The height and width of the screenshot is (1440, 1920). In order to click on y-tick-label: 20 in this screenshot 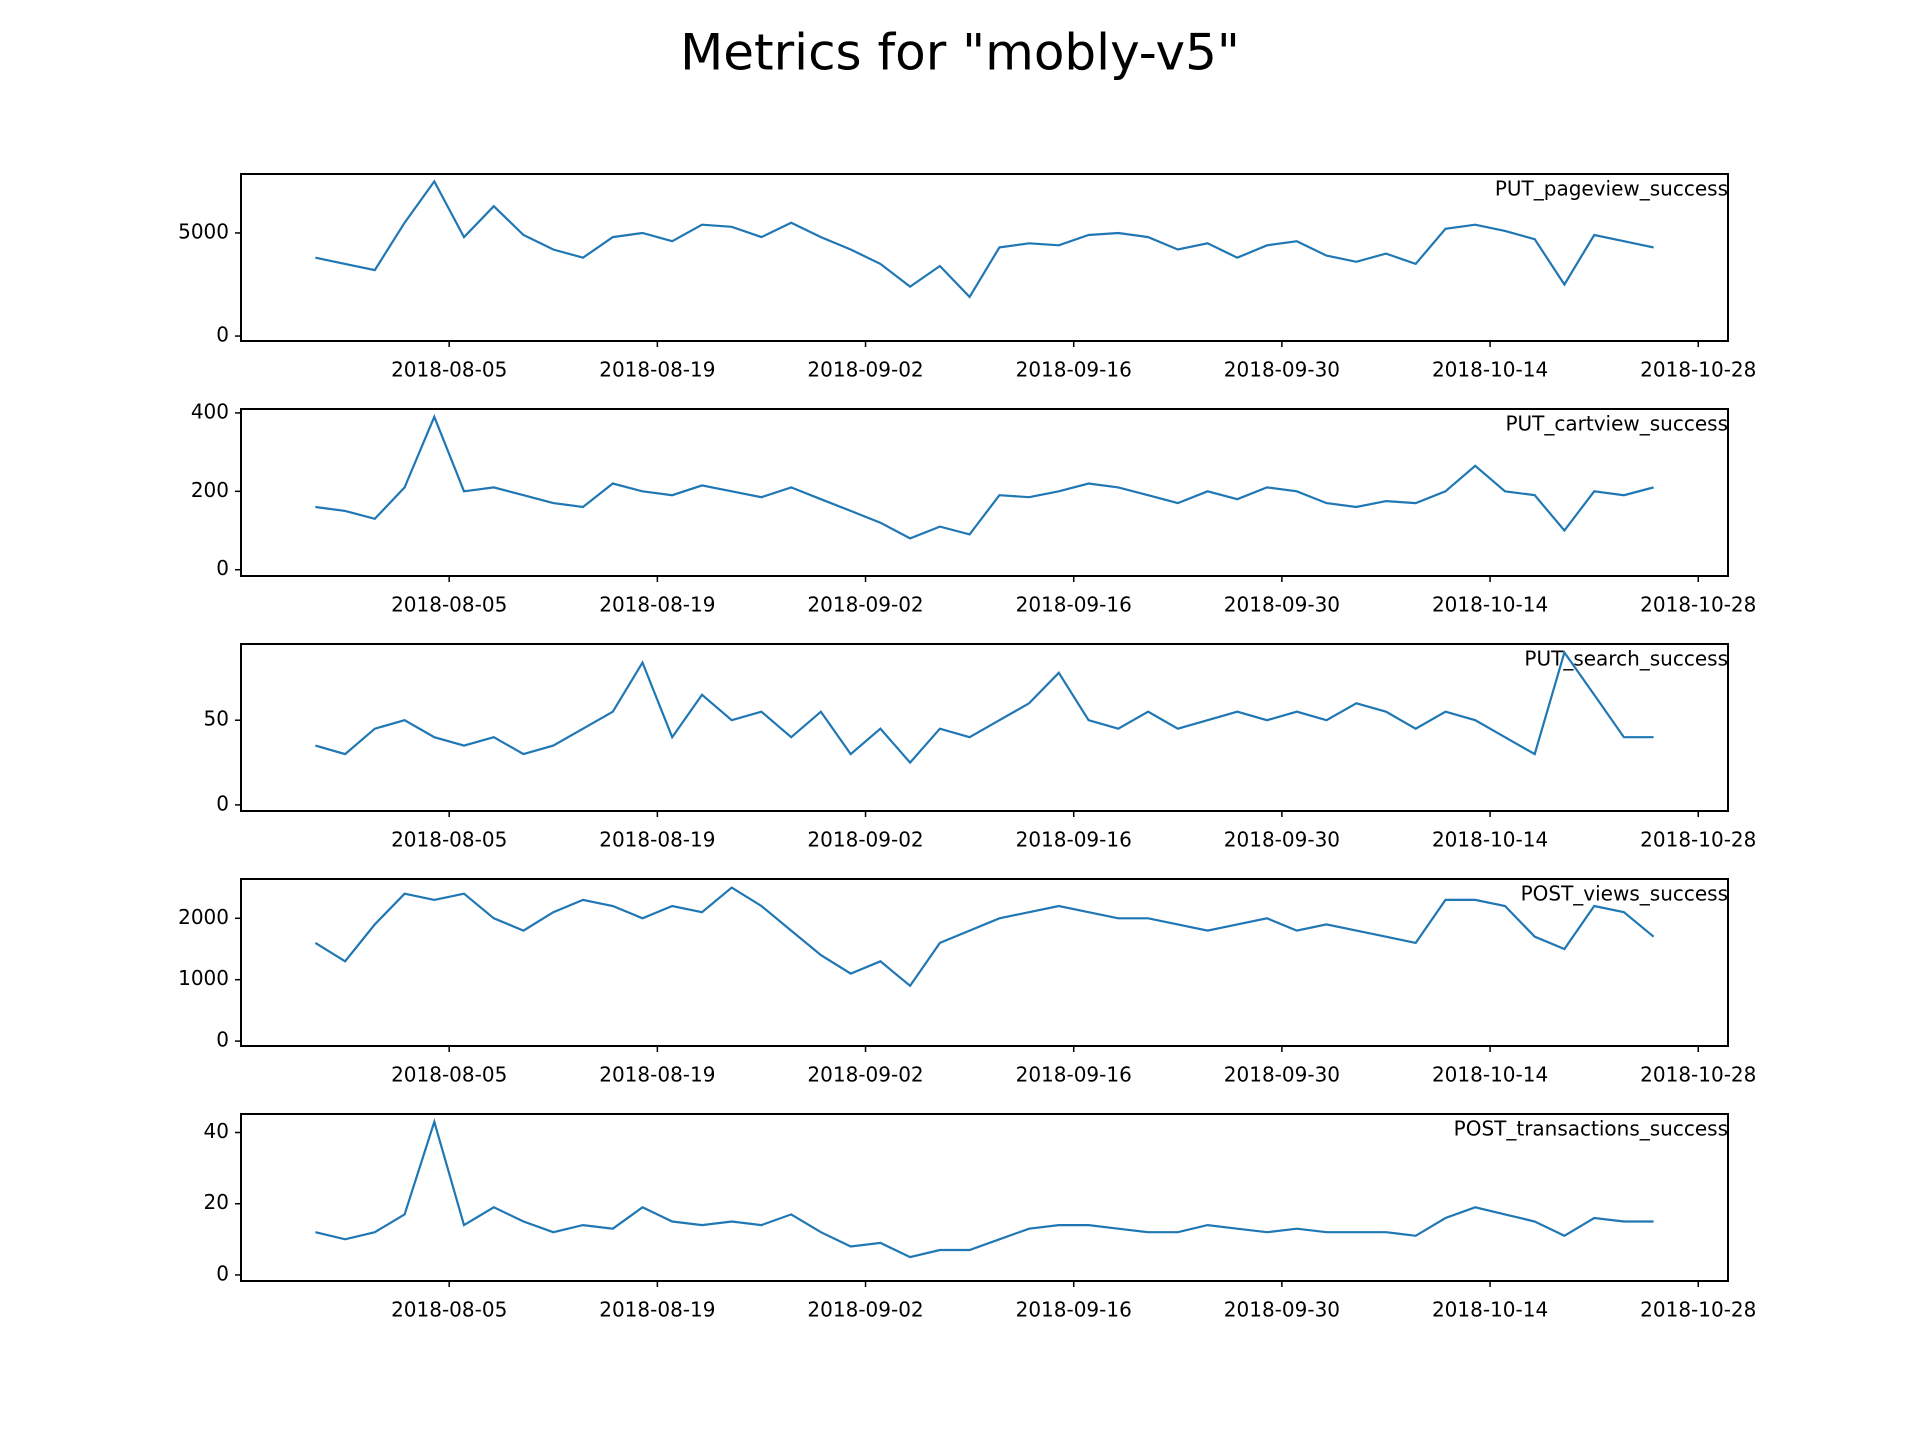, I will do `click(216, 1202)`.